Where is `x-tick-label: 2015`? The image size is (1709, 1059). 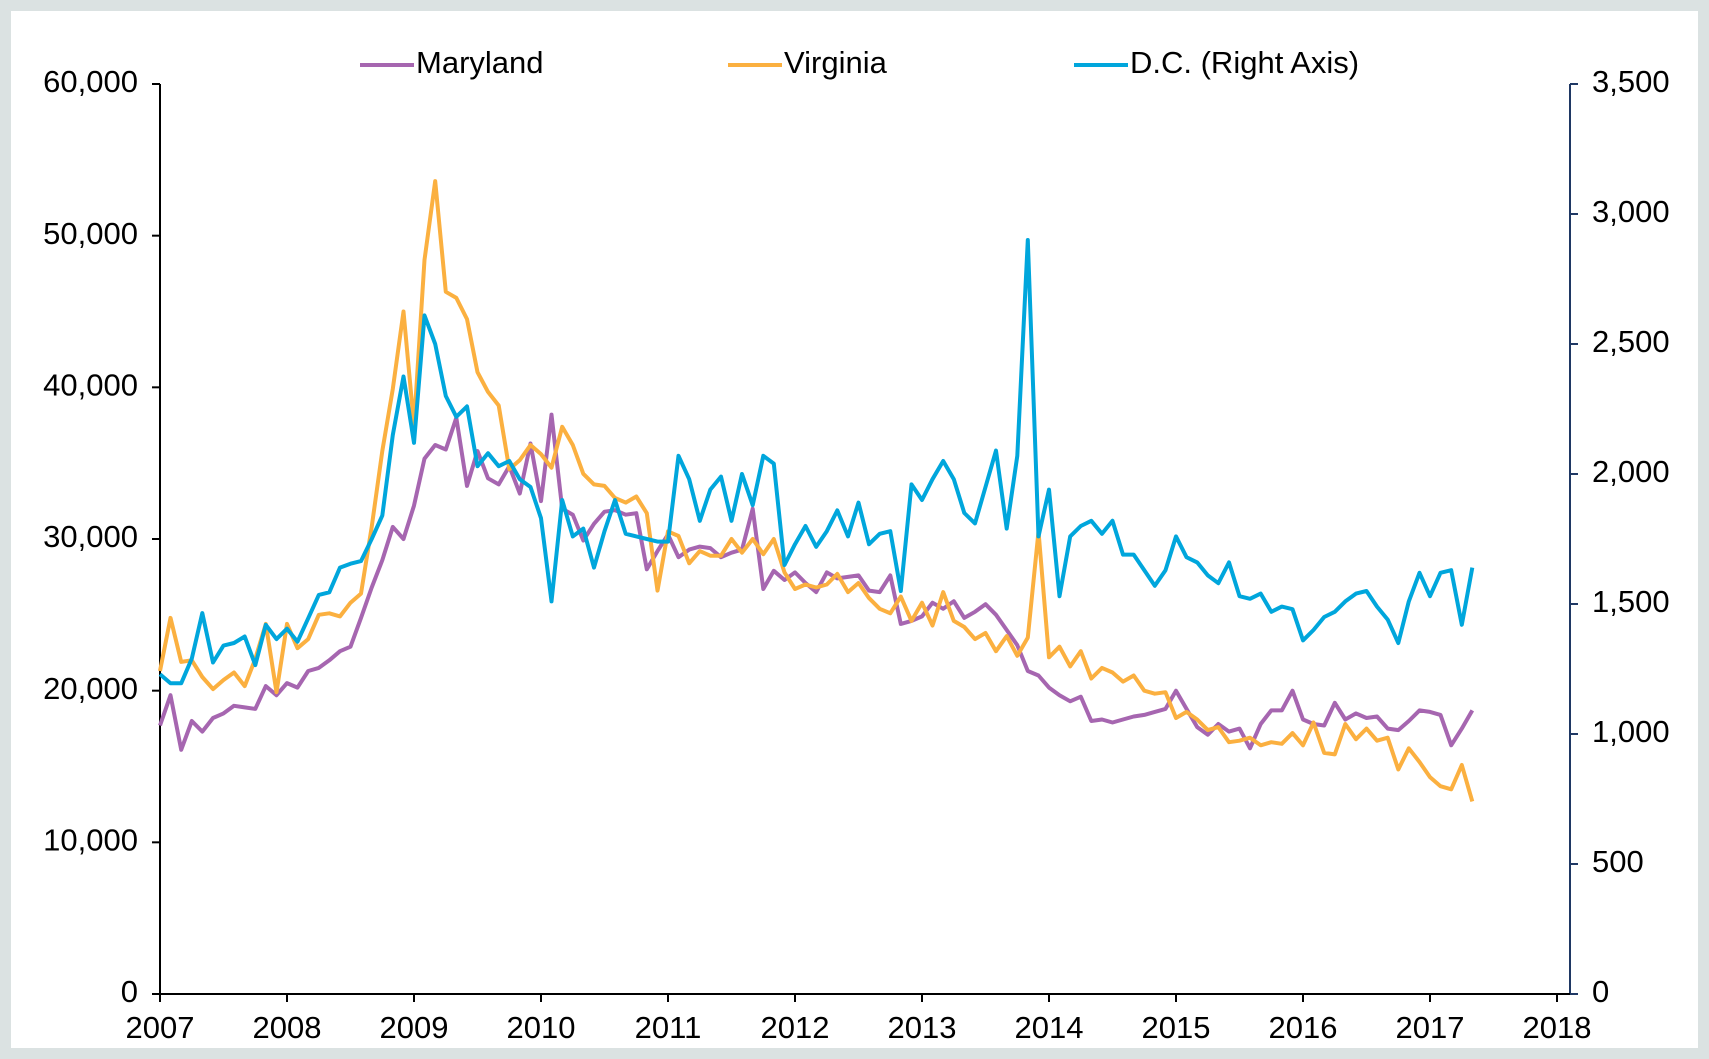
x-tick-label: 2015 is located at coordinates (1176, 1027).